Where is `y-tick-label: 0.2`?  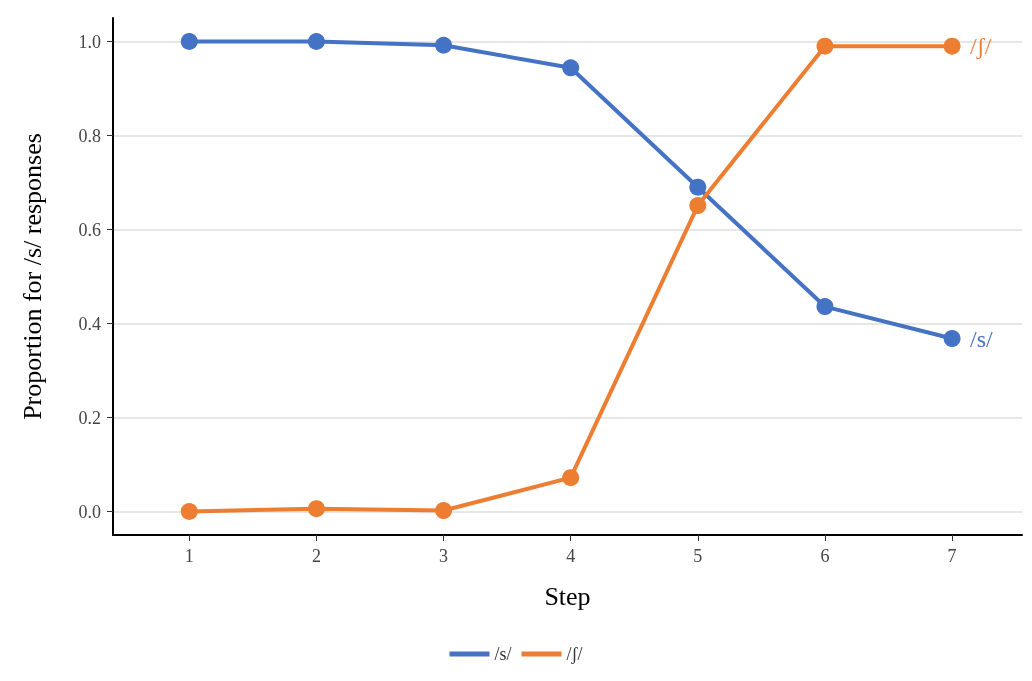
y-tick-label: 0.2 is located at coordinates (89, 417).